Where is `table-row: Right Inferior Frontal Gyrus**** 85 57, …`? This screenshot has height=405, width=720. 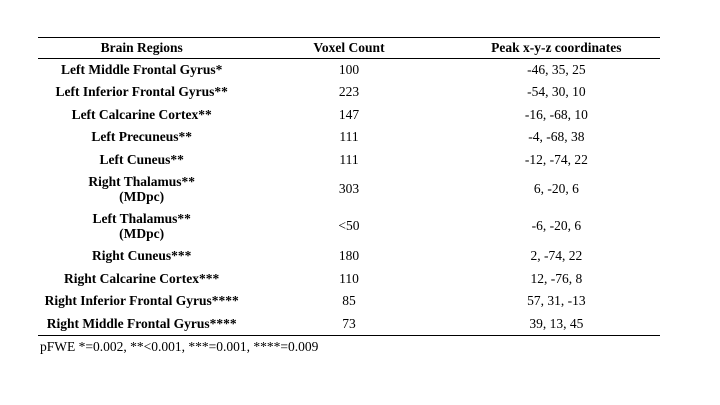
table-row: Right Inferior Frontal Gyrus**** 85 57, … is located at coordinates (349, 301).